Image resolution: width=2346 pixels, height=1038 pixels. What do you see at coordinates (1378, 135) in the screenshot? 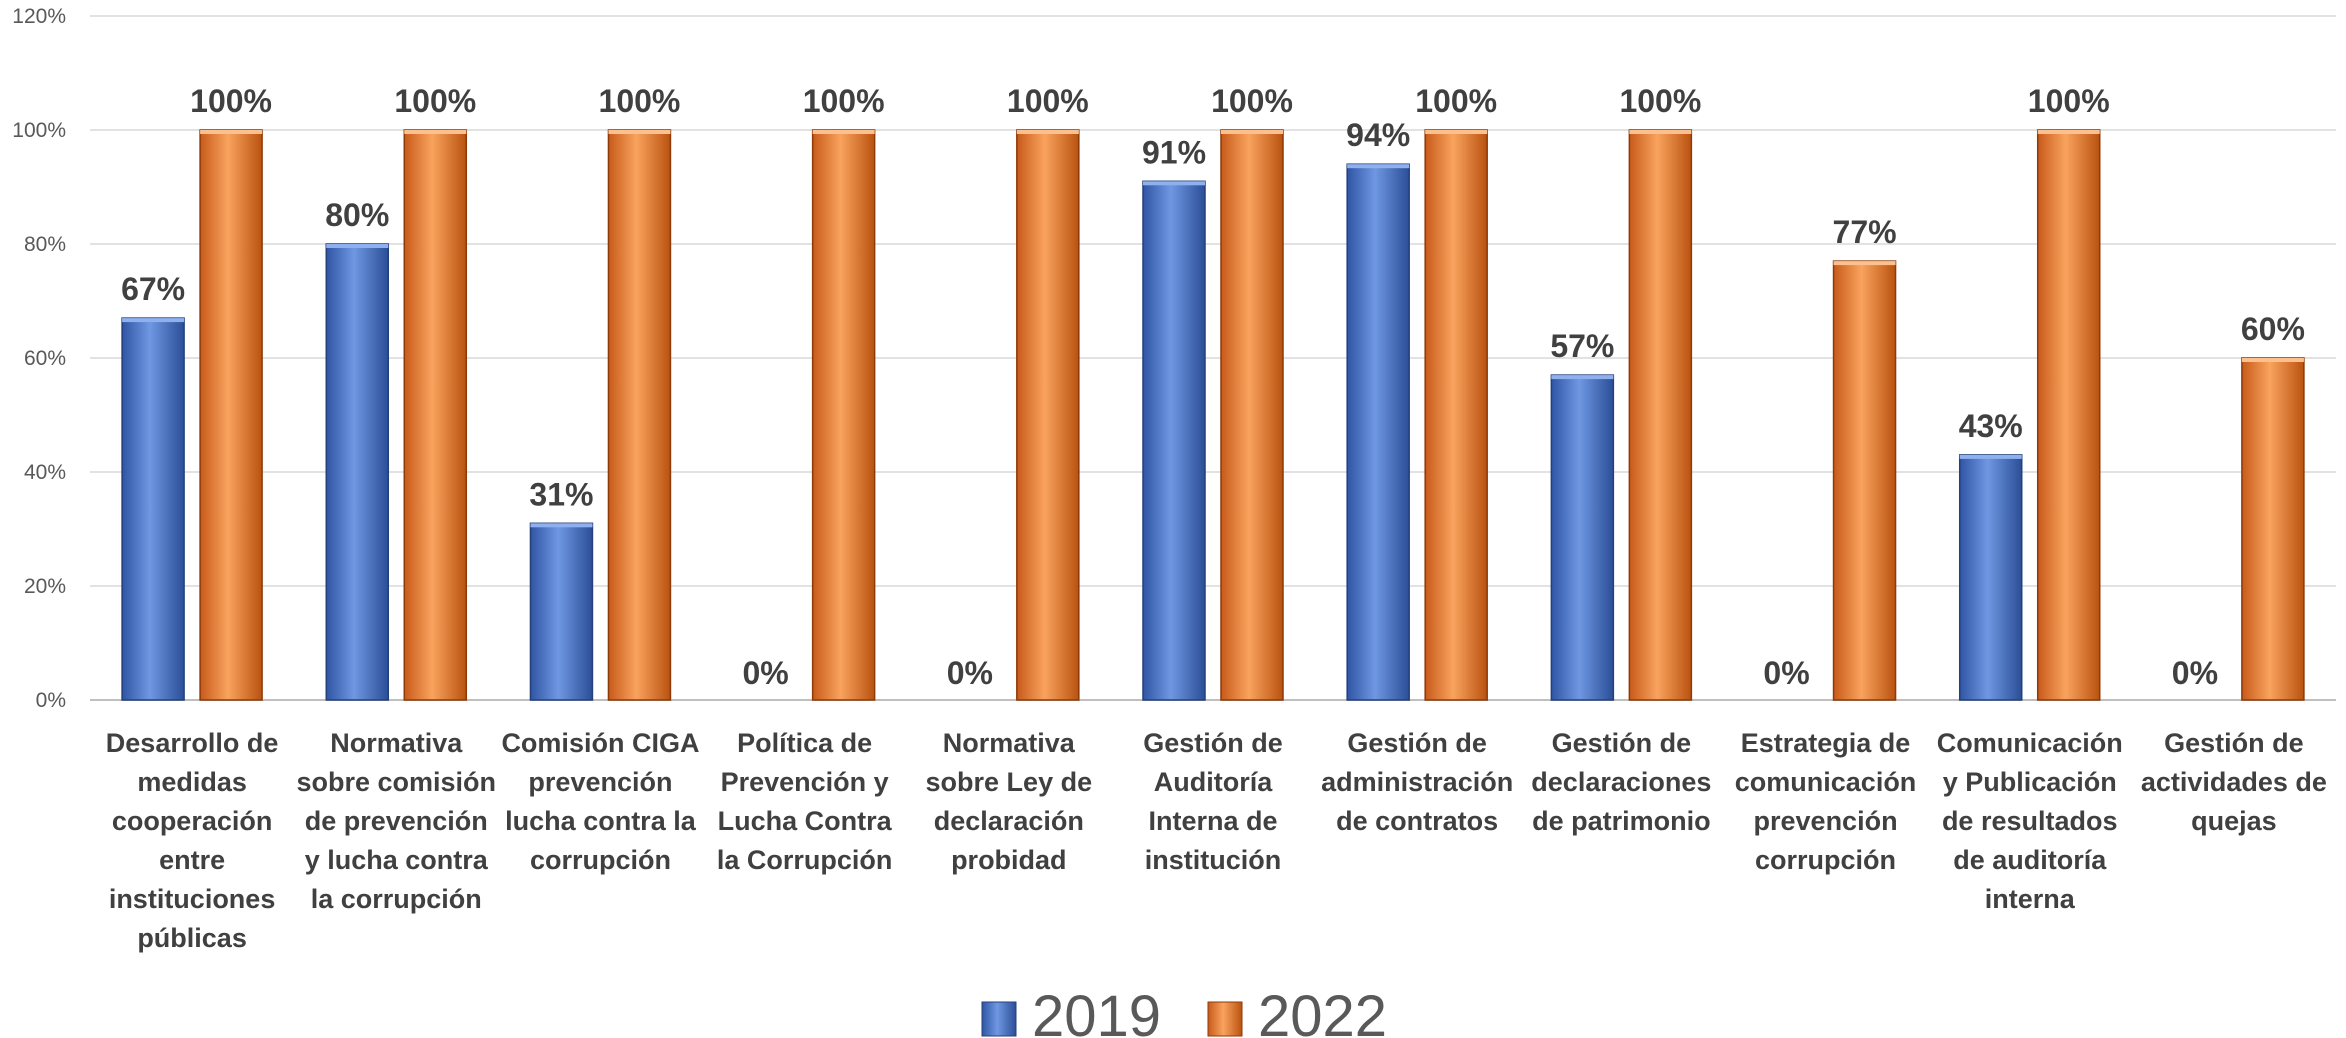
I see `data-label-2019-7: 94%` at bounding box center [1378, 135].